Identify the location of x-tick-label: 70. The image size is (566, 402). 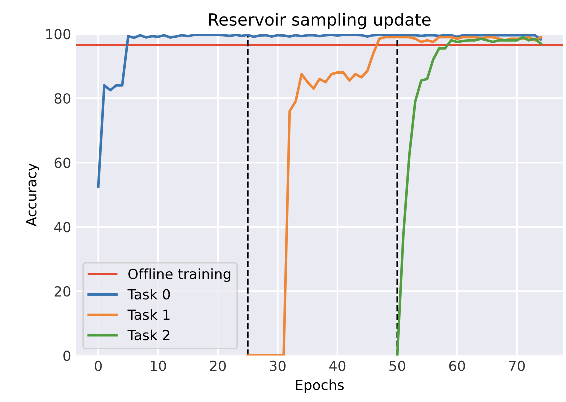
(517, 366).